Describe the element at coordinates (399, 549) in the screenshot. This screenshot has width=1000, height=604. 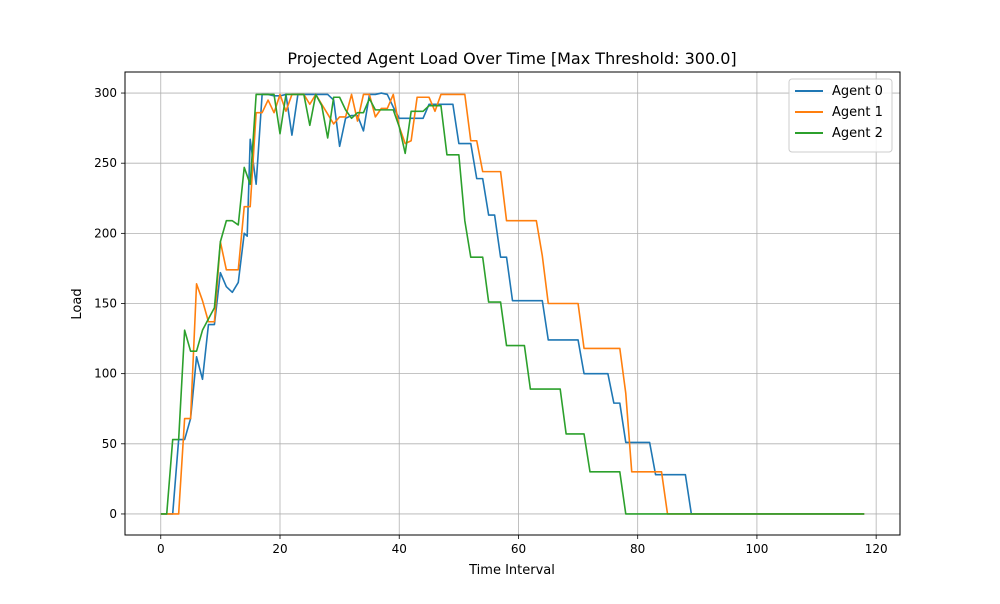
I see `x-tick-label: 40` at that location.